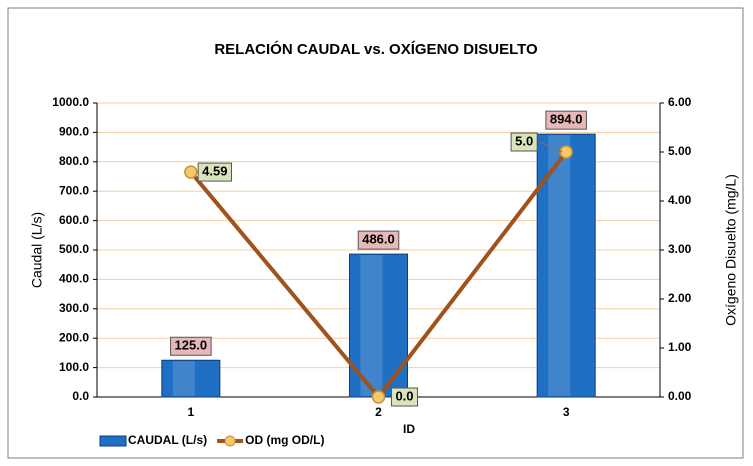  I want to click on data-label: 0.0, so click(404, 395).